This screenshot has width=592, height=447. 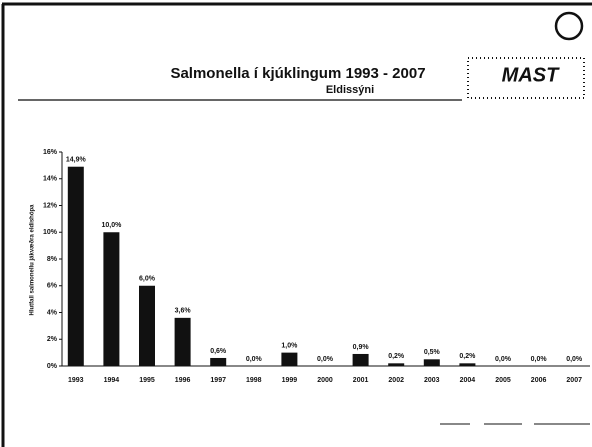 I want to click on value-label: 1,0%, so click(x=289, y=345).